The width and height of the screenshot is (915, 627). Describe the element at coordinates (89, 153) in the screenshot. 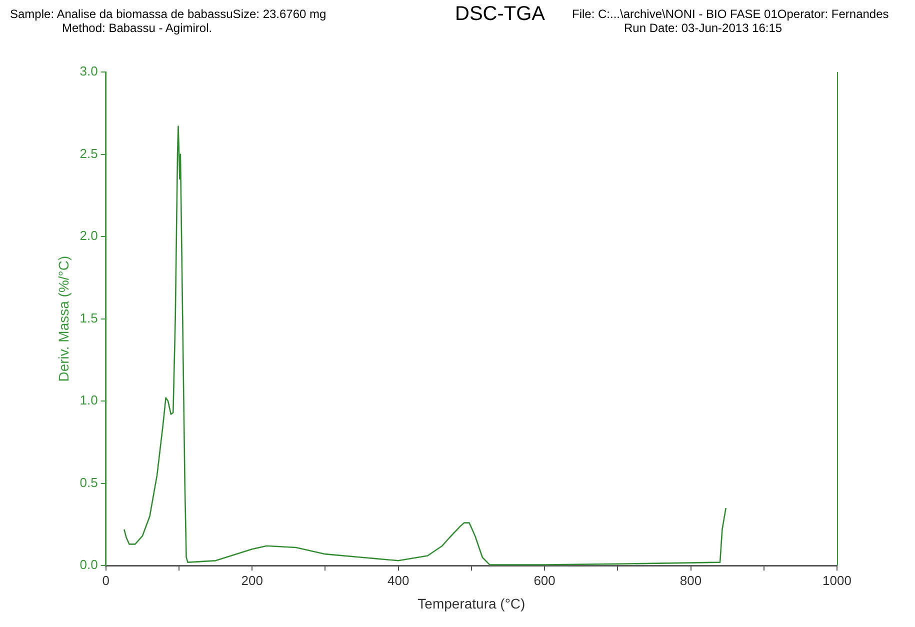

I see `y-tick-label: 2.5` at that location.